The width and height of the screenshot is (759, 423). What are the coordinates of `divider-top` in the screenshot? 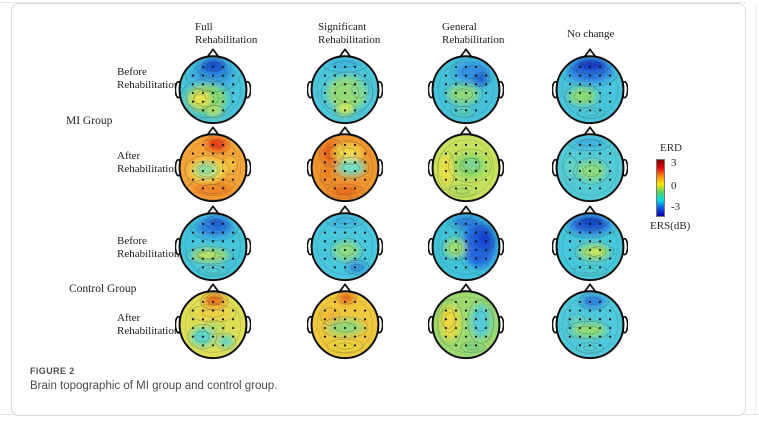 It's located at (373, 2).